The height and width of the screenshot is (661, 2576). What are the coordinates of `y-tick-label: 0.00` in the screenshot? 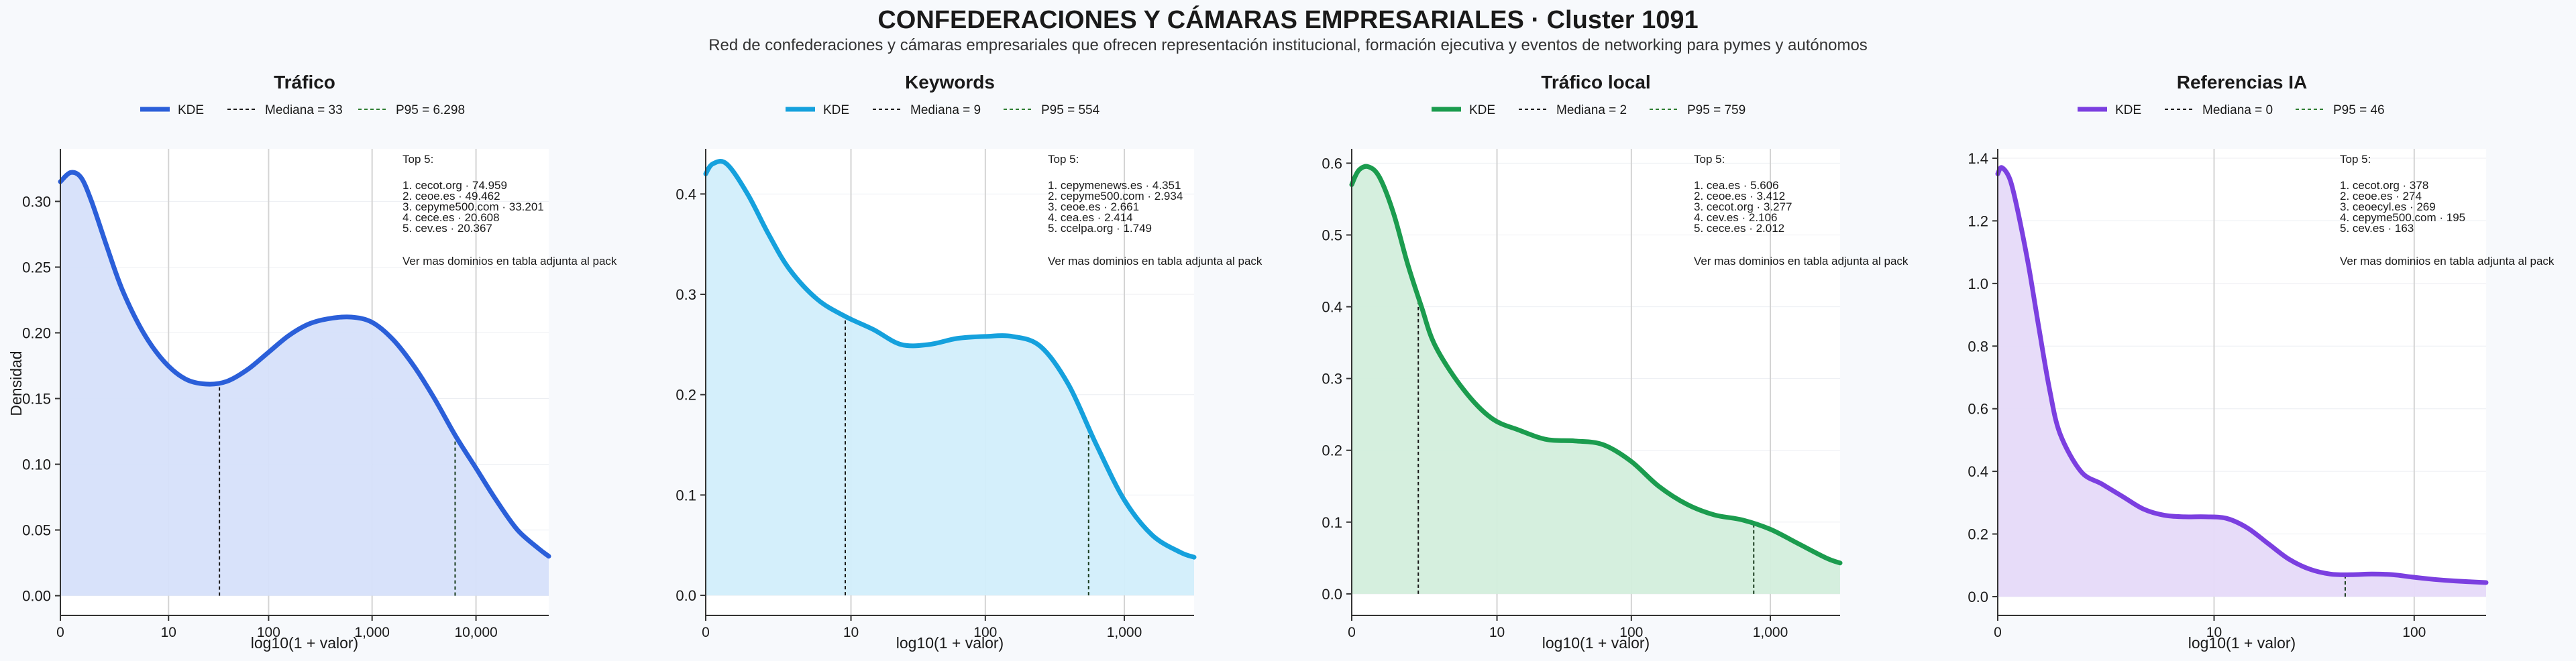 It's located at (36, 596).